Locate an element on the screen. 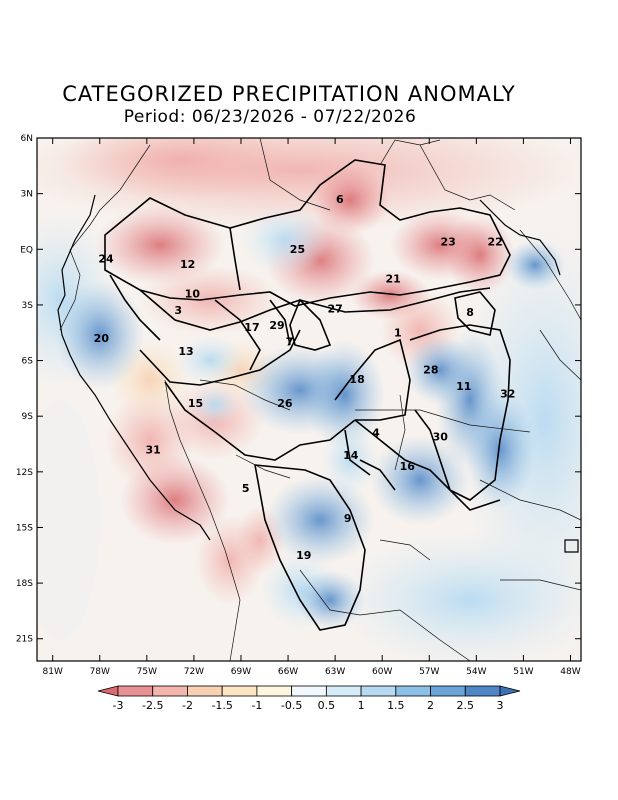  colorbar-high-arrow is located at coordinates (510, 691).